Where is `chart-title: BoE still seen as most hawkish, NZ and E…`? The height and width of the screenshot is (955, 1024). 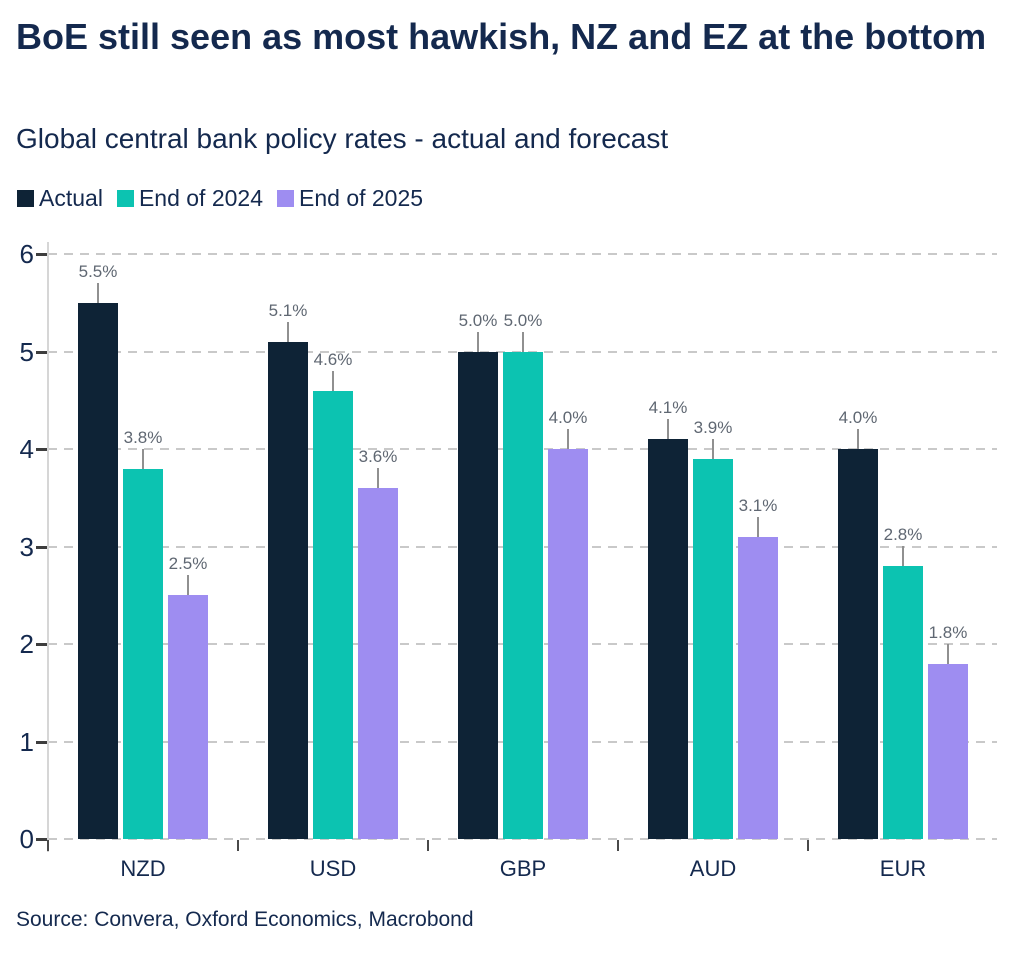 chart-title: BoE still seen as most hawkish, NZ and E… is located at coordinates (501, 36).